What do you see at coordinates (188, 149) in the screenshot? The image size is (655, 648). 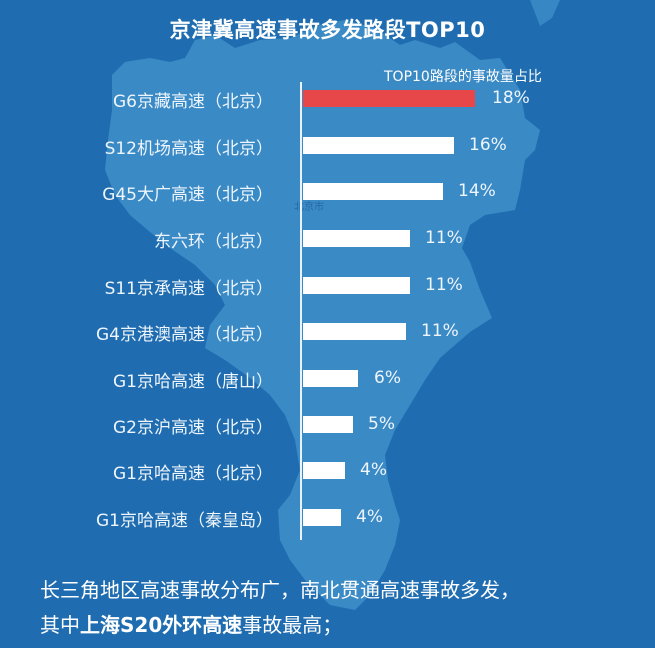 I see `bar-label: S12机场高速（北京）` at bounding box center [188, 149].